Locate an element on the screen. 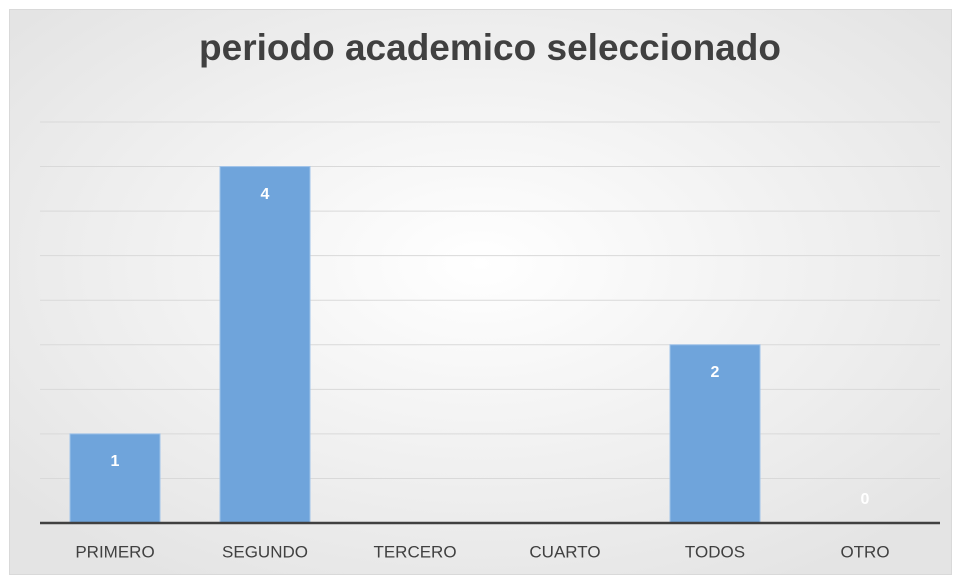  data-label: 1 is located at coordinates (115, 461).